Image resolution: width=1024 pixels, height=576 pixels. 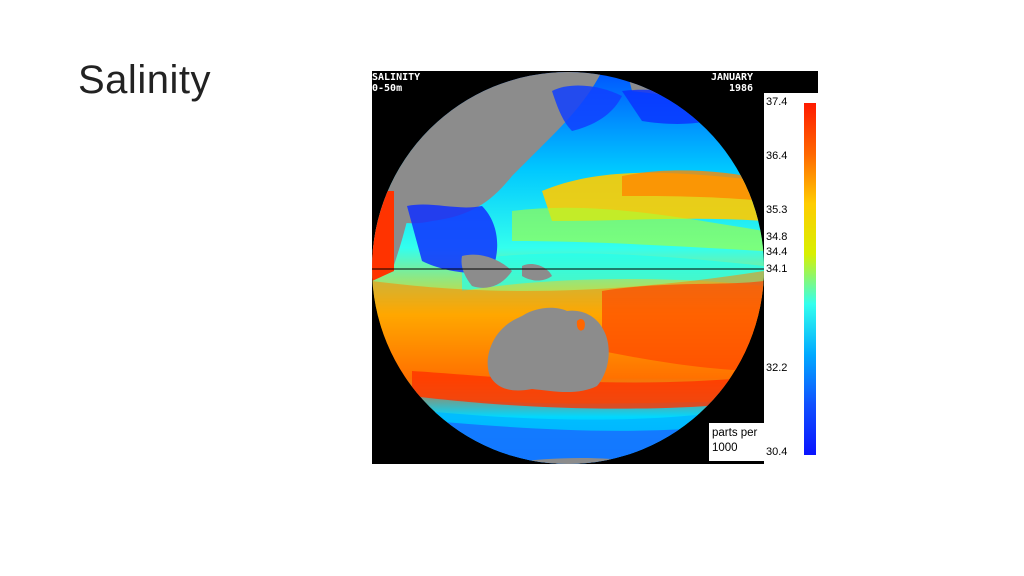 What do you see at coordinates (777, 452) in the screenshot?
I see `tick-label: 30.4` at bounding box center [777, 452].